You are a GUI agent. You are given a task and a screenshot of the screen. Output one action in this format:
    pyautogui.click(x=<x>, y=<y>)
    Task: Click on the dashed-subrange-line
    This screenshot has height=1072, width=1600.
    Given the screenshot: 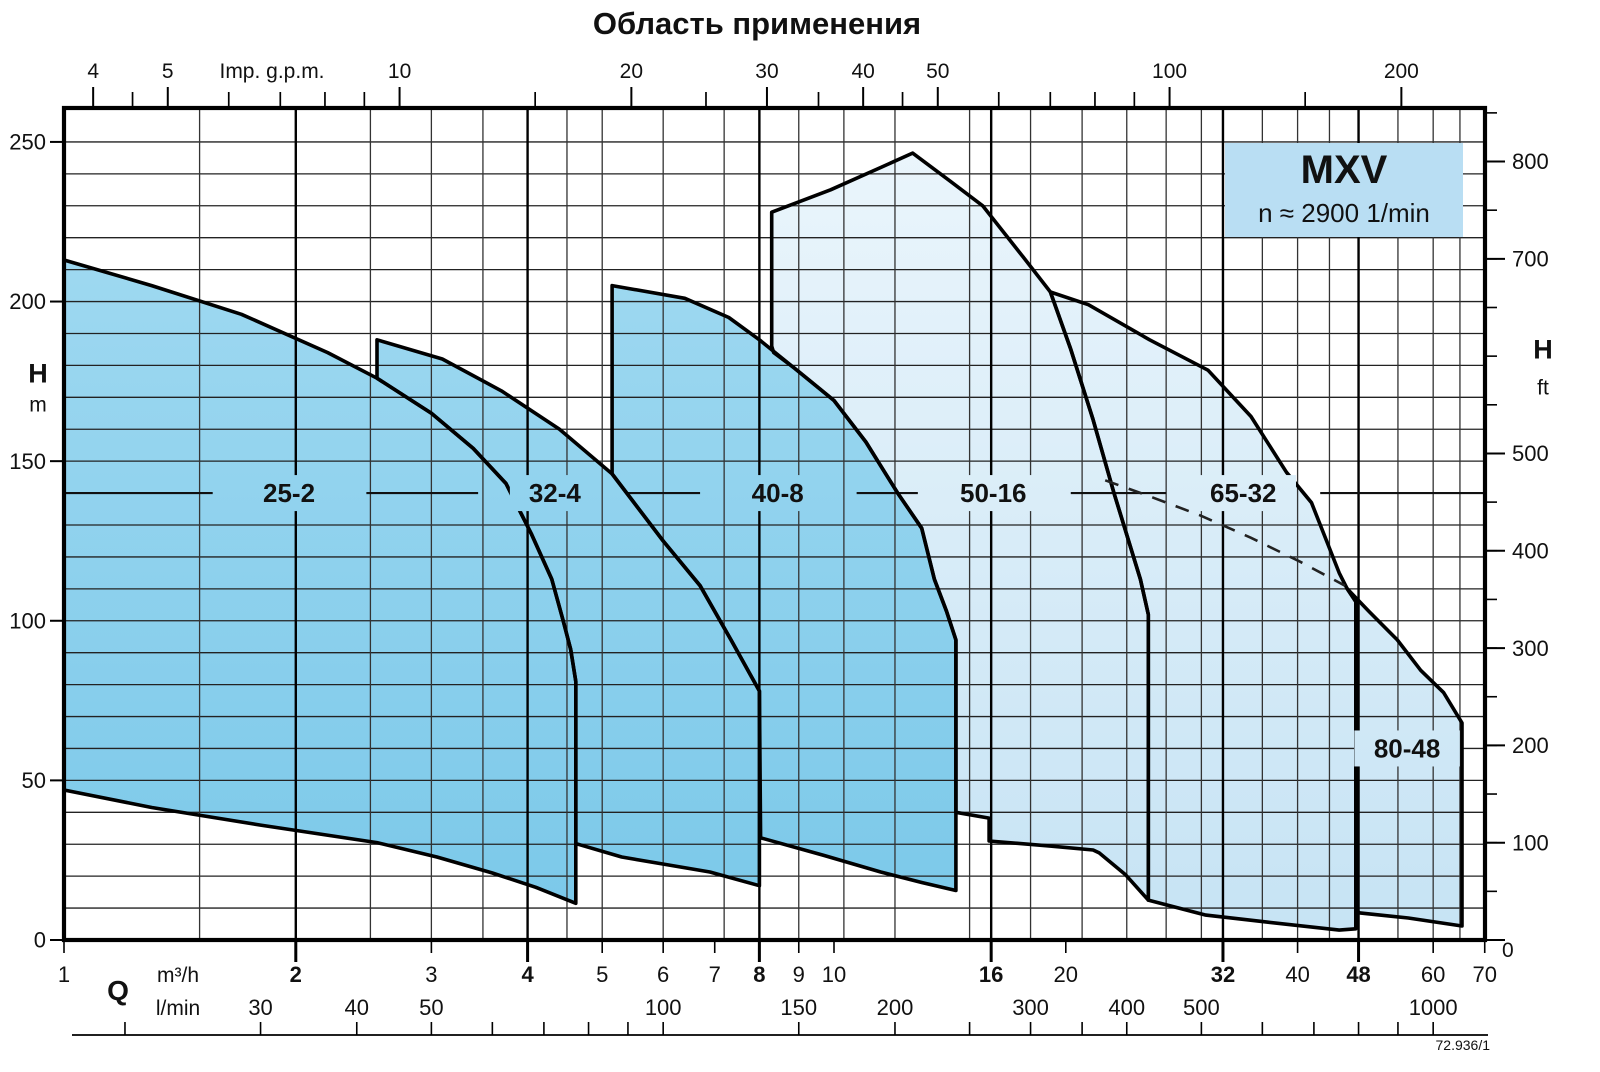 What is the action you would take?
    pyautogui.click(x=1225, y=533)
    